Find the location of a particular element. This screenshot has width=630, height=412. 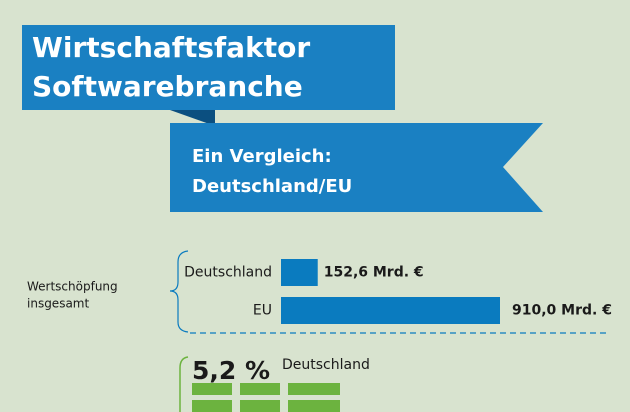

pictogram is located at coordinates (266, 397).